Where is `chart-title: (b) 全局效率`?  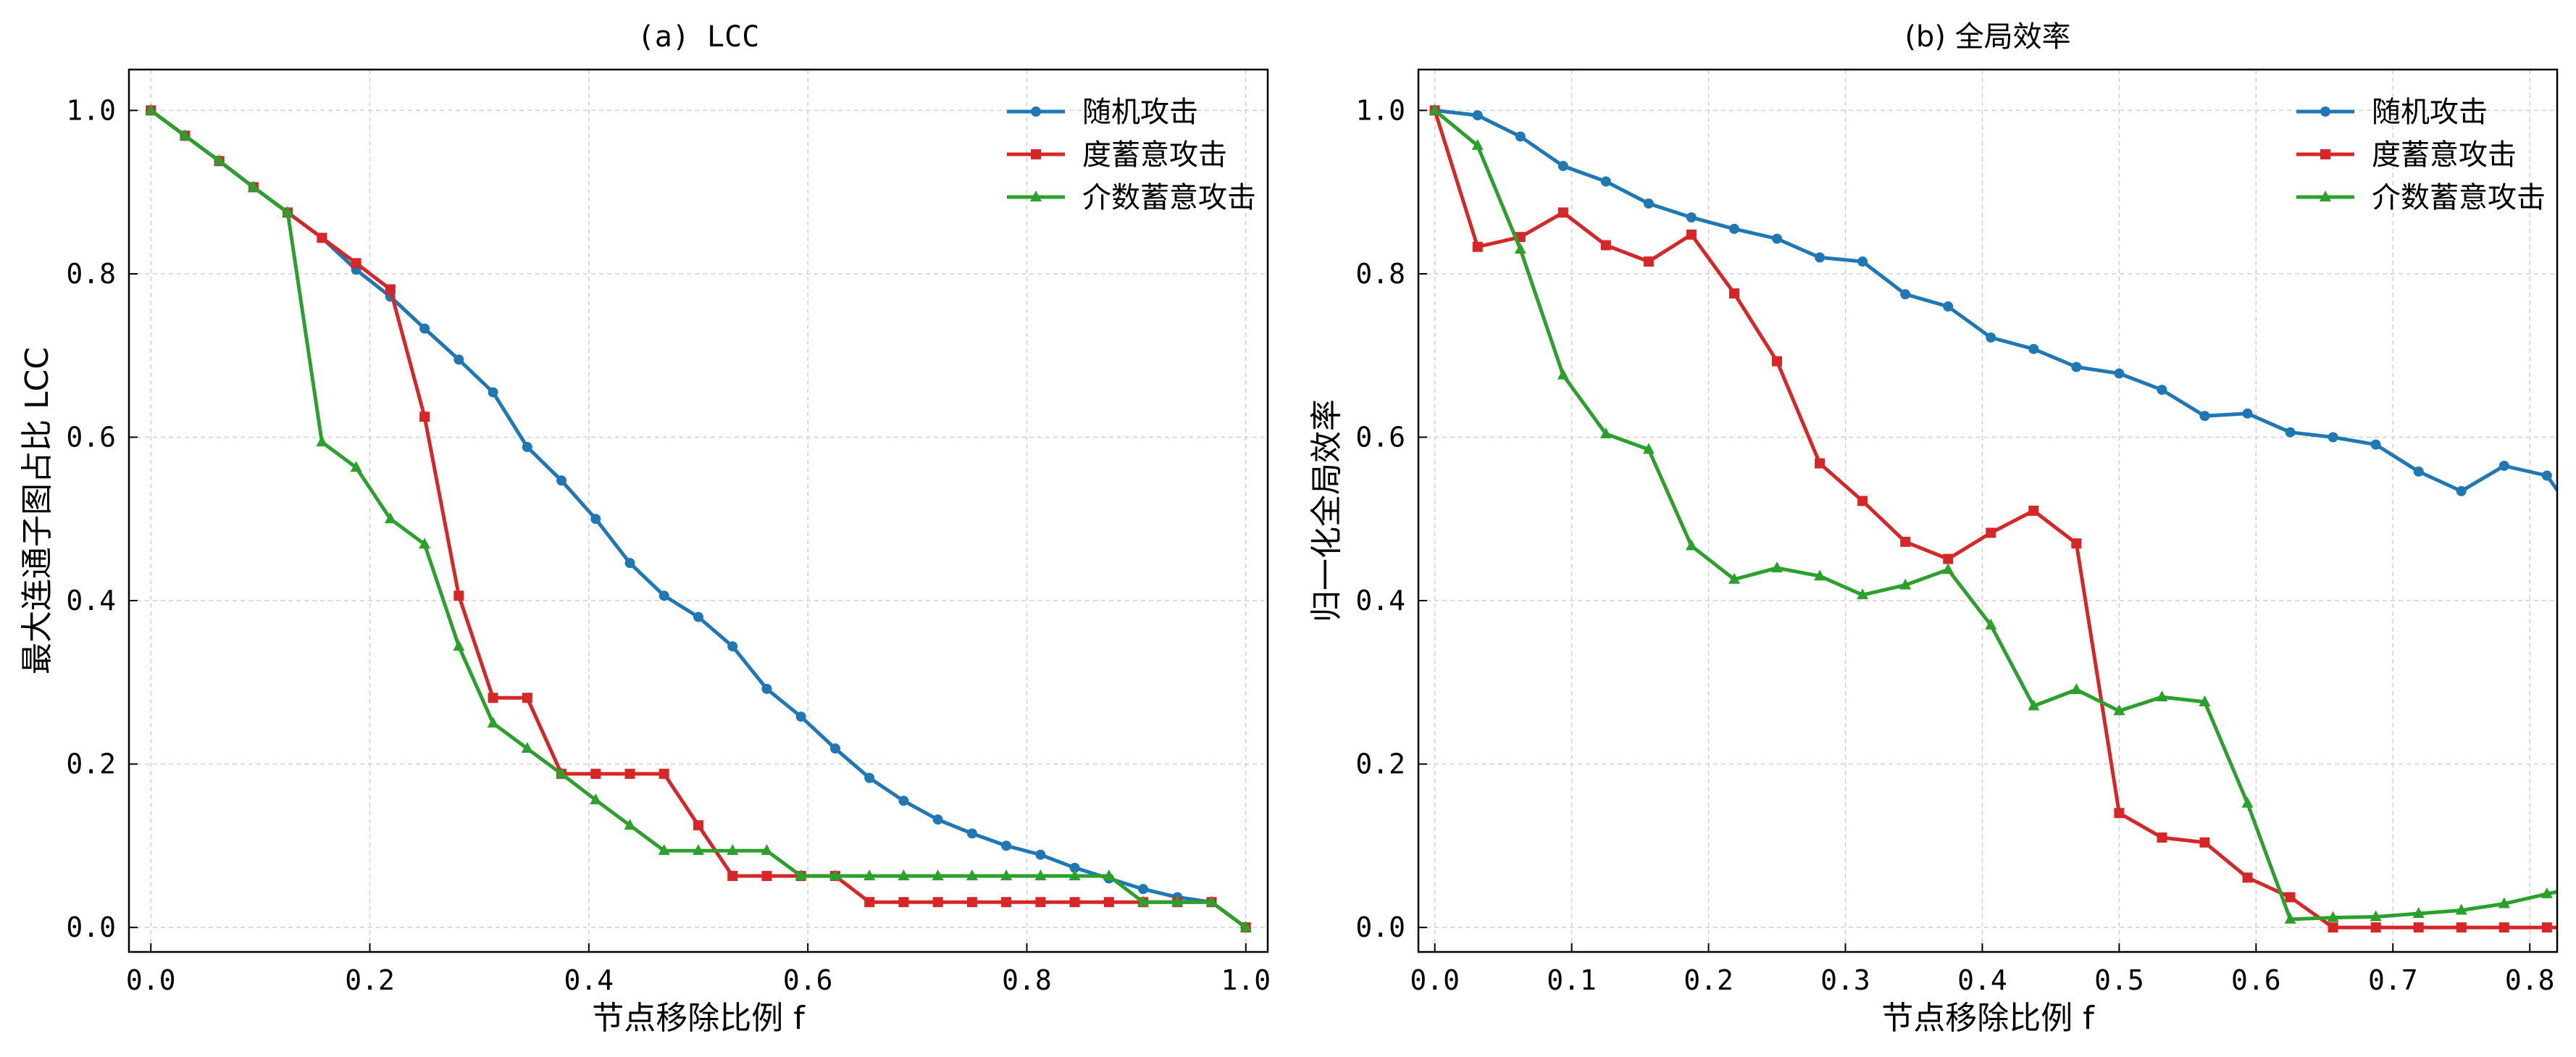
chart-title: (b) 全局效率 is located at coordinates (1987, 37).